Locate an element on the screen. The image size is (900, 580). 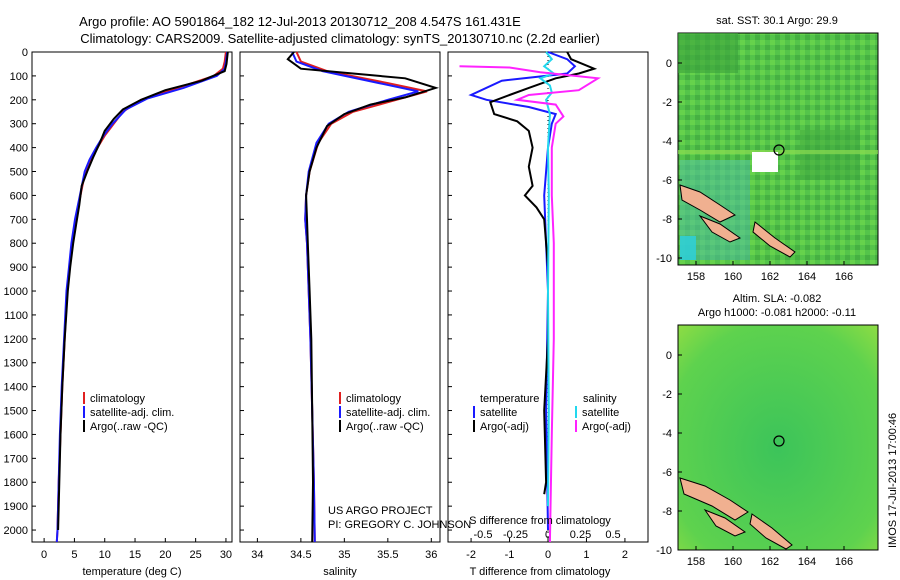
map-x-tick-label: 166 is located at coordinates (844, 277).